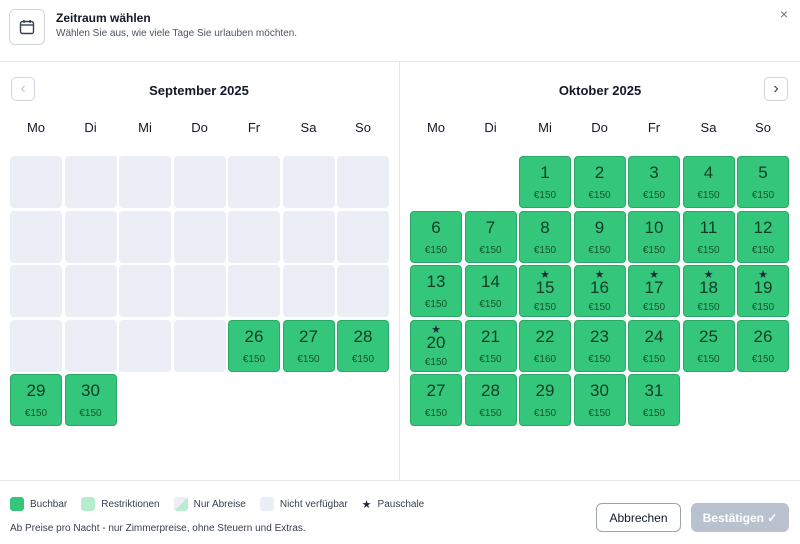 The width and height of the screenshot is (800, 544). What do you see at coordinates (27, 27) in the screenshot?
I see `calendar-icon` at bounding box center [27, 27].